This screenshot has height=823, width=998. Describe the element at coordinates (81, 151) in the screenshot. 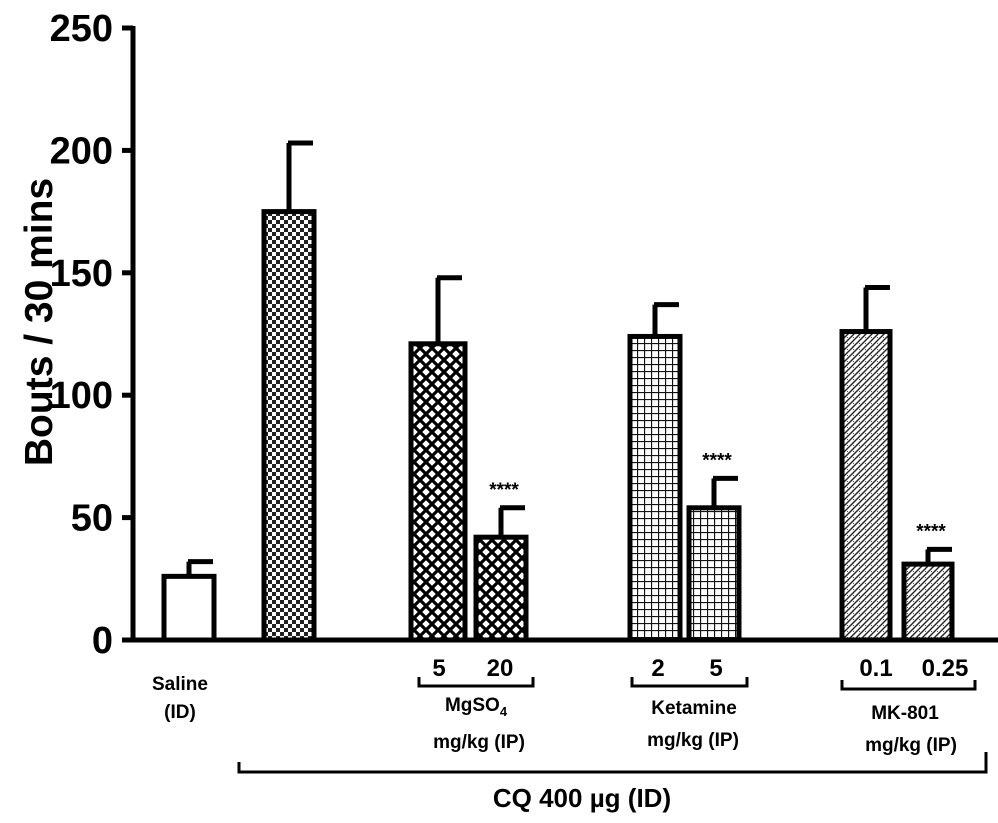

I see `y-tick-label: 200` at that location.